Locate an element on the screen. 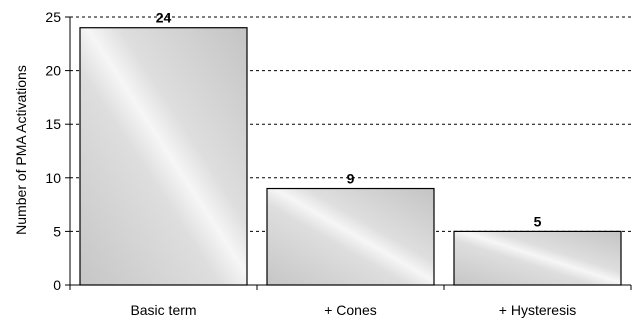  y-tick-label: 0 is located at coordinates (57, 285).